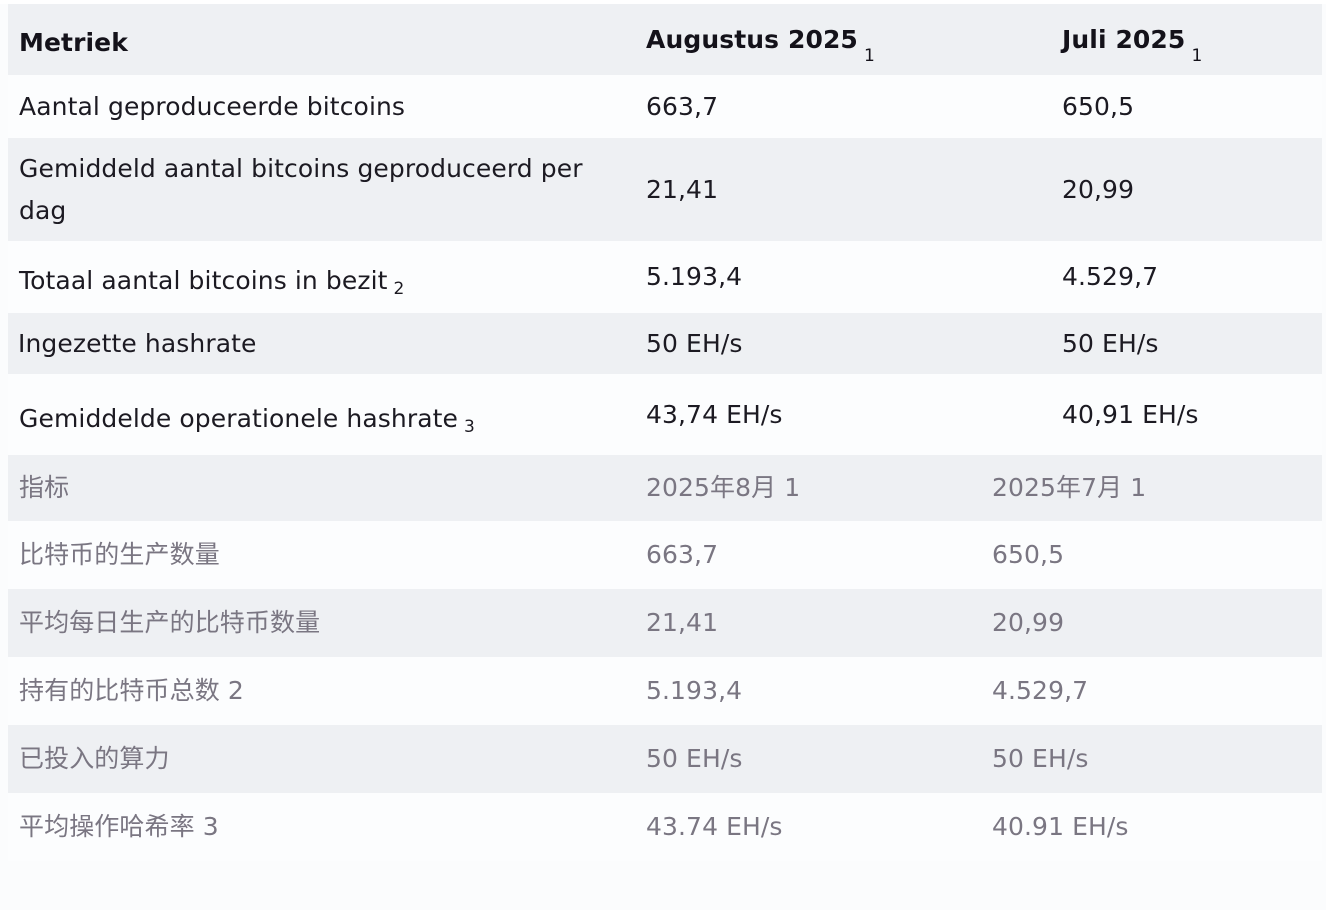  I want to click on value-august: 43.74 EH/s, so click(714, 826).